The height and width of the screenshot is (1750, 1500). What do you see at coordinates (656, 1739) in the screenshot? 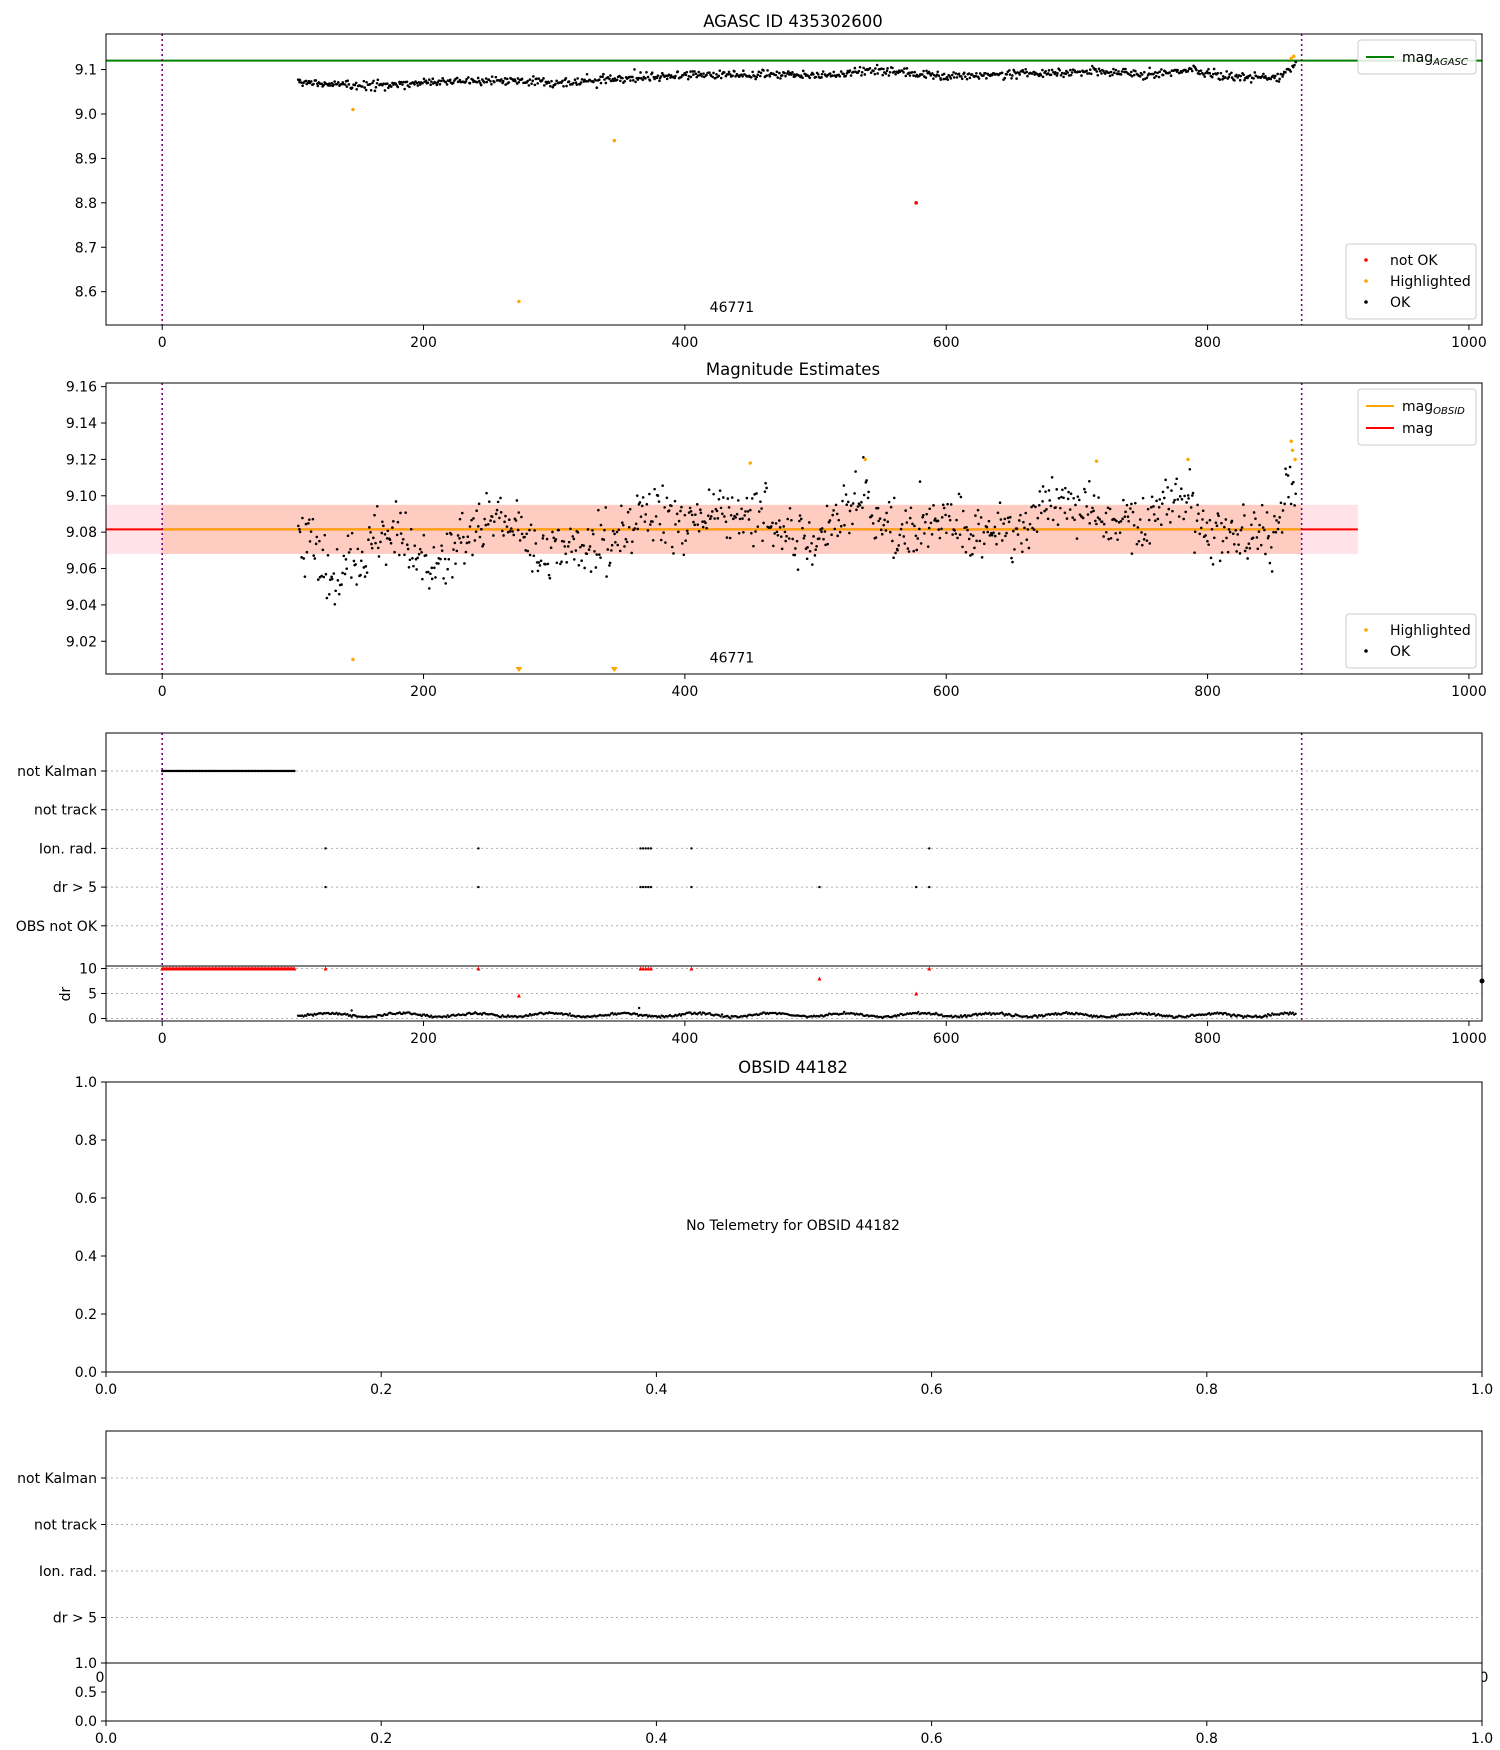
I see `flags2-sub-xtick-tick-label-2: 0.4` at bounding box center [656, 1739].